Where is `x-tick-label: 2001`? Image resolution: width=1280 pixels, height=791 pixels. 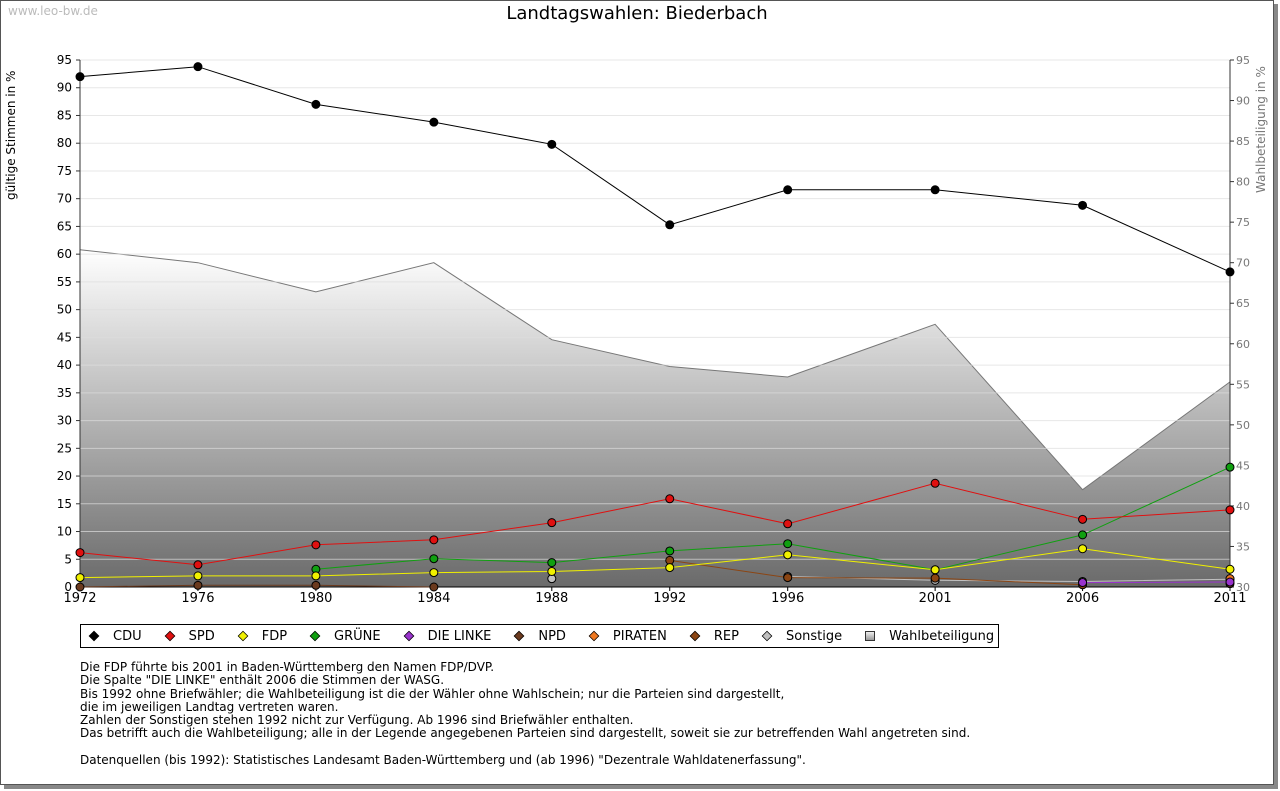
x-tick-label: 2001 is located at coordinates (935, 598).